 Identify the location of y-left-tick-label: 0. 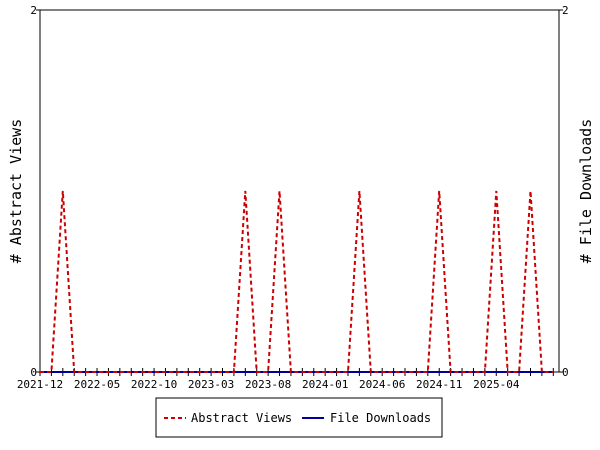
(33, 372).